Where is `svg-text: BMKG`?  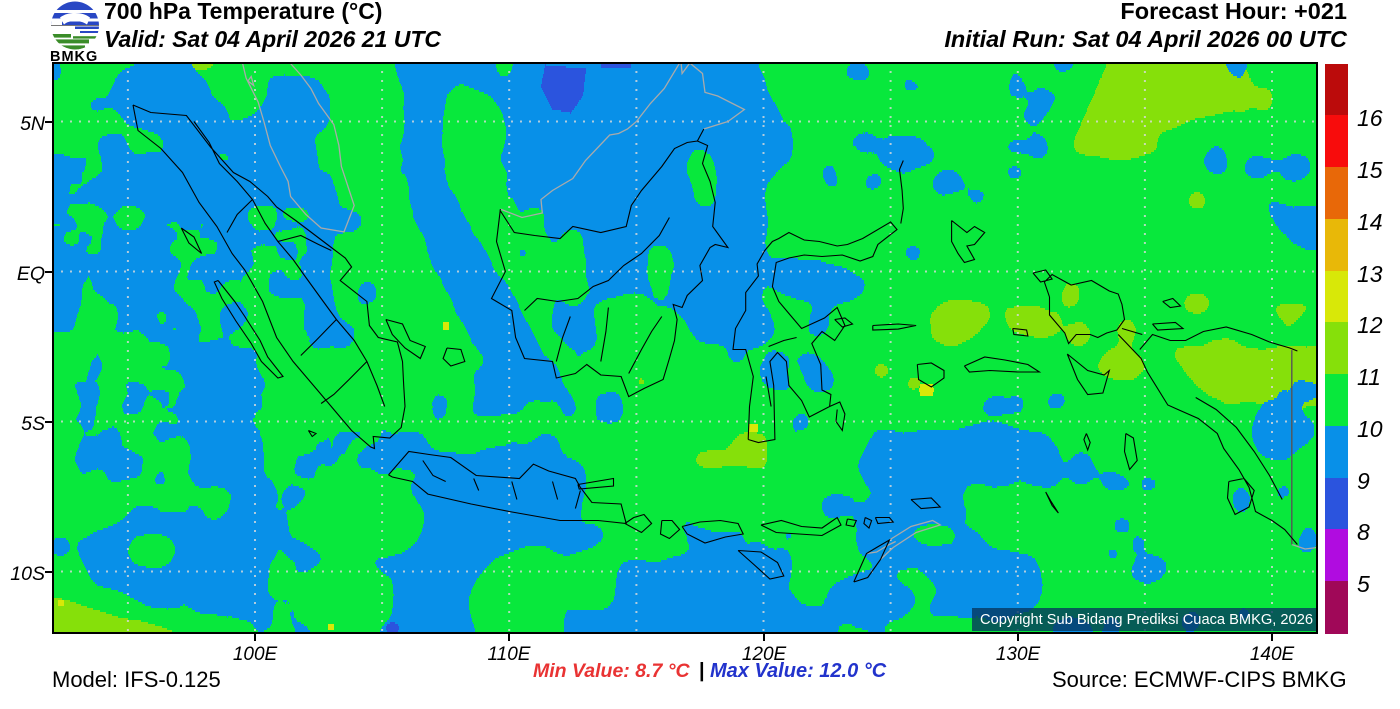 svg-text: BMKG is located at coordinates (74, 55).